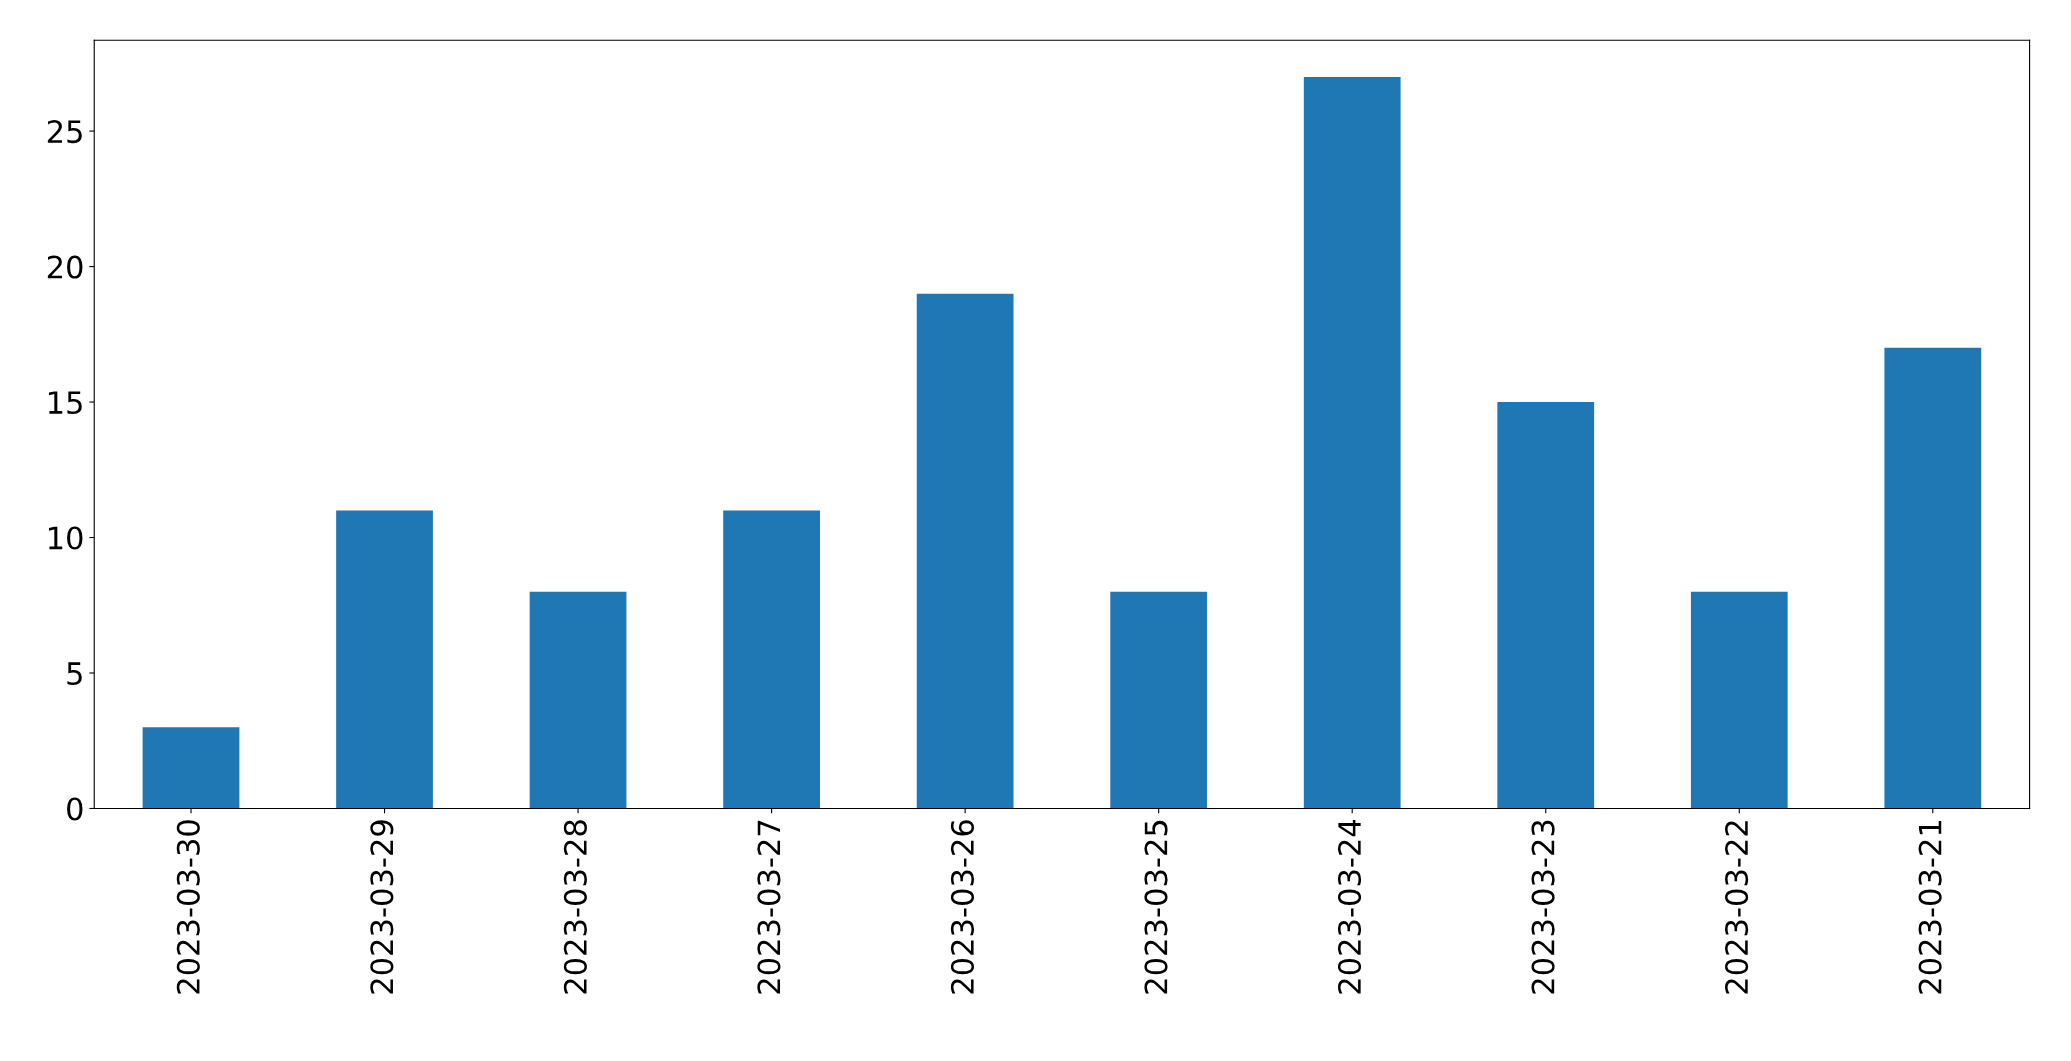 The width and height of the screenshot is (2071, 1061). I want to click on y-tick-label: 0, so click(75, 809).